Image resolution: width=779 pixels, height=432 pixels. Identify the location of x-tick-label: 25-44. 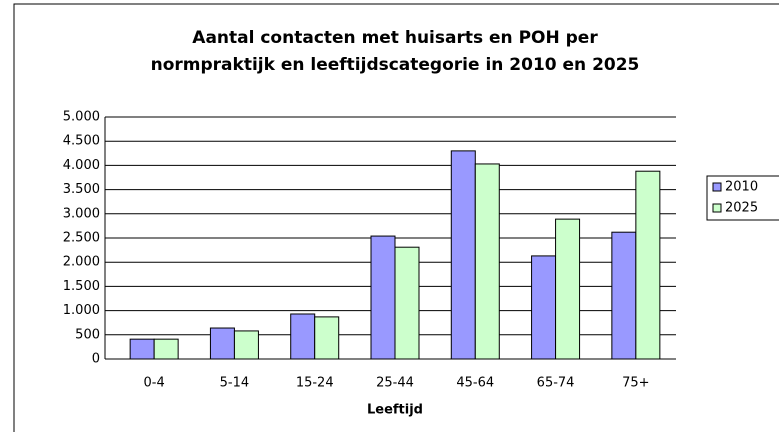
(395, 383).